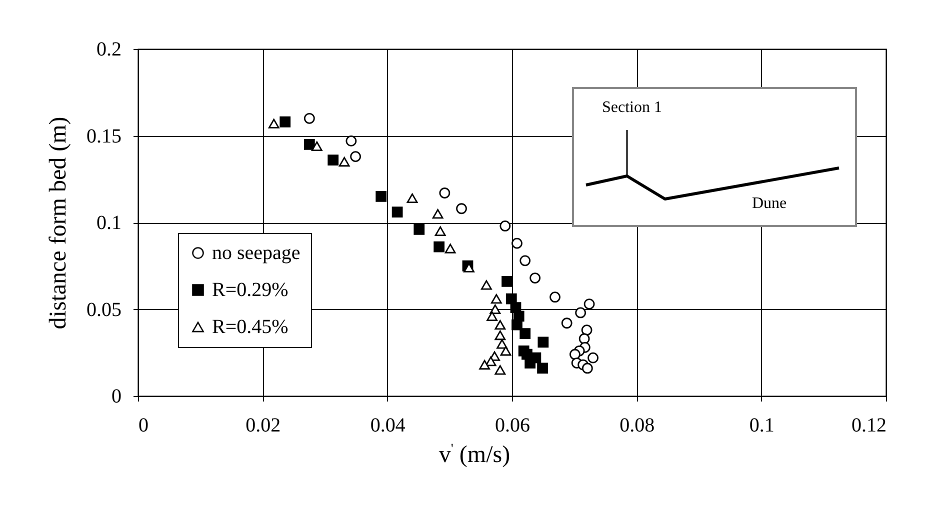 The height and width of the screenshot is (522, 949). What do you see at coordinates (104, 136) in the screenshot?
I see `y-tick-label: 0.15` at bounding box center [104, 136].